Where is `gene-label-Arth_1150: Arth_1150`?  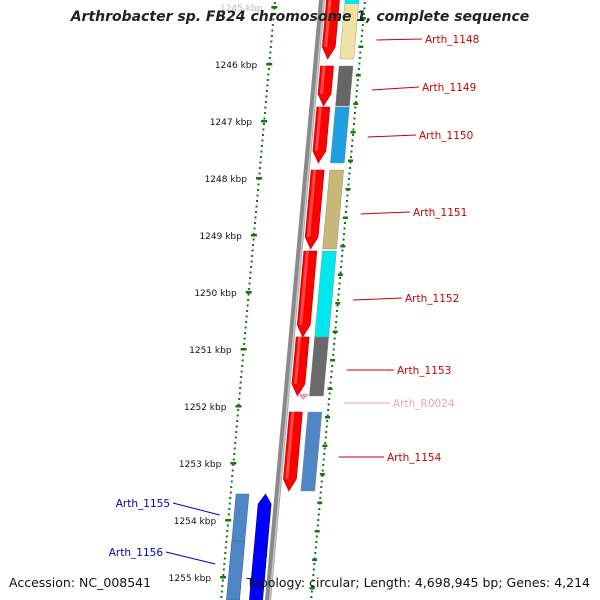 gene-label-Arth_1150: Arth_1150 is located at coordinates (446, 136).